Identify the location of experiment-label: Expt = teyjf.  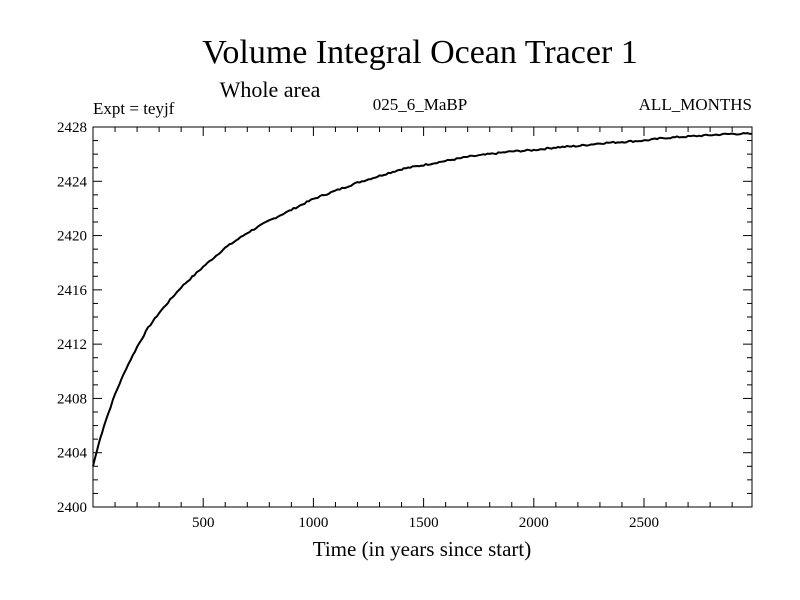
(134, 108).